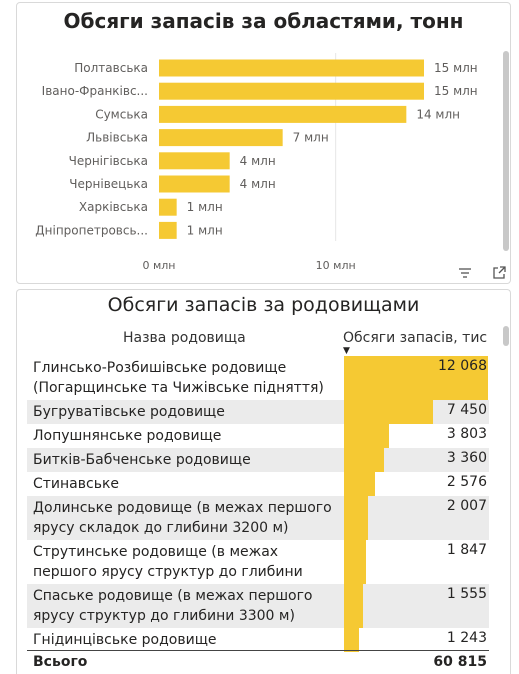 Image resolution: width=519 pixels, height=674 pixels. Describe the element at coordinates (60, 662) in the screenshot. I see `total-label: Всього` at that location.